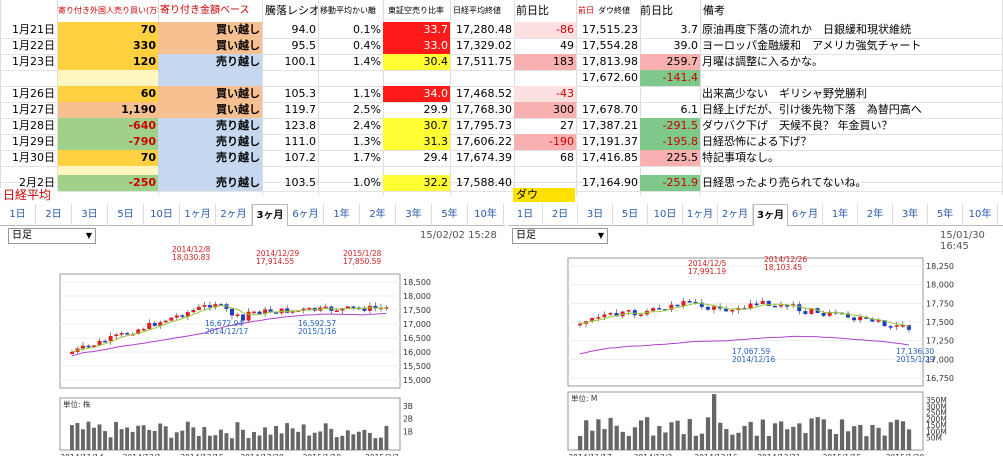  What do you see at coordinates (544, 195) in the screenshot?
I see `dow-section-label: ダウ` at bounding box center [544, 195].